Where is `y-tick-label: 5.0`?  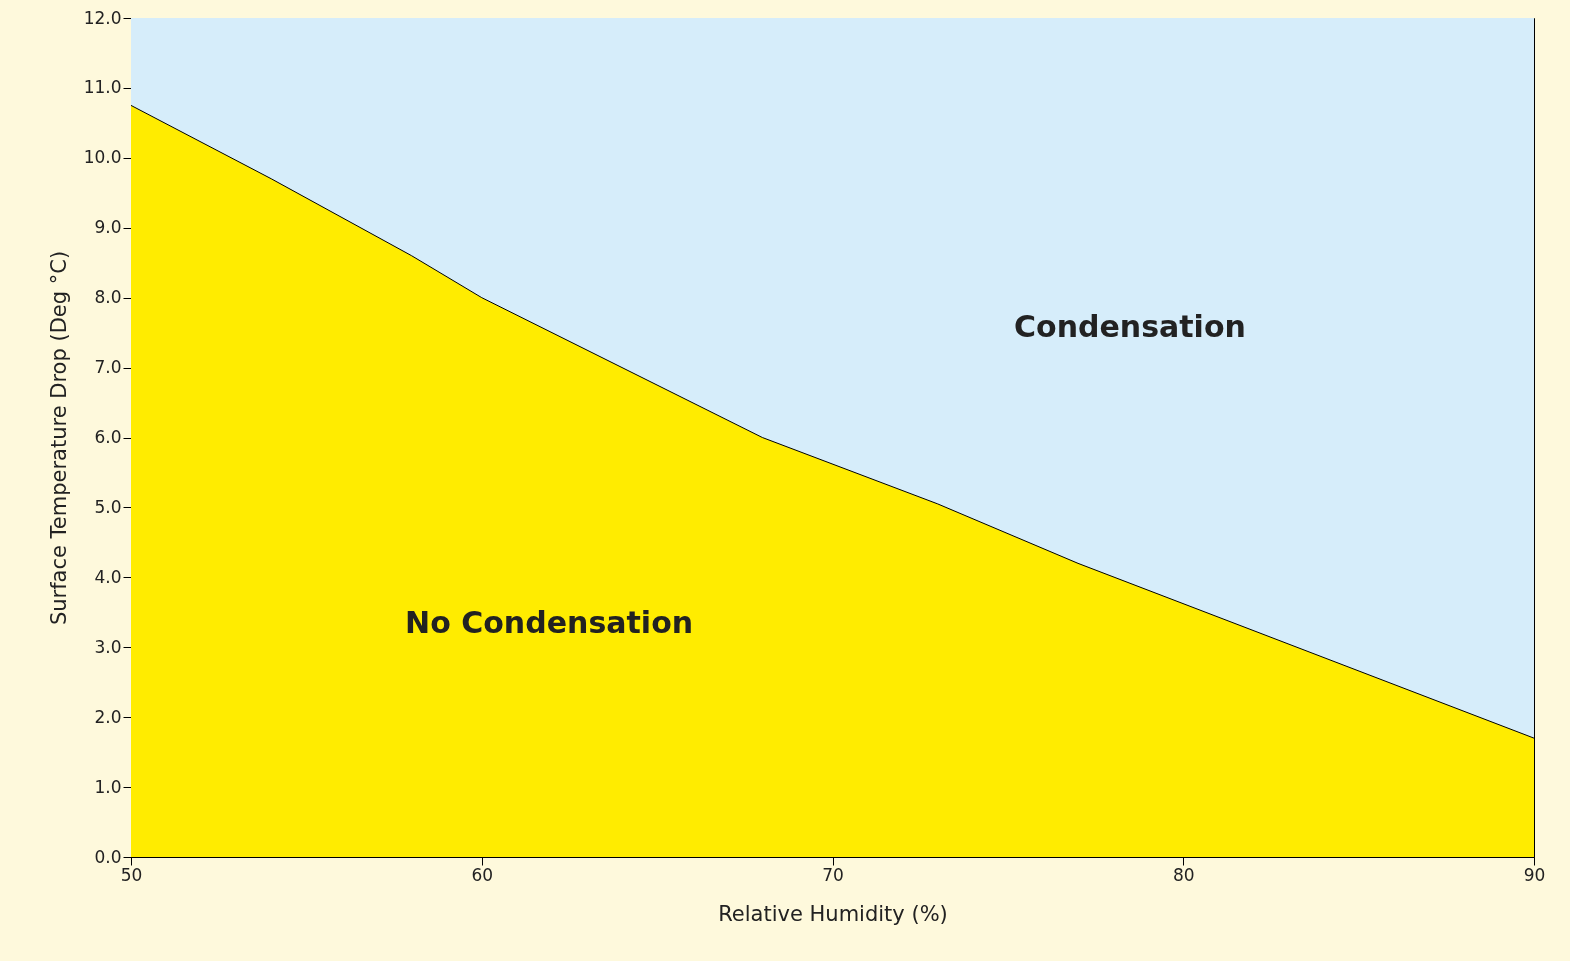
y-tick-label: 5.0 is located at coordinates (108, 506).